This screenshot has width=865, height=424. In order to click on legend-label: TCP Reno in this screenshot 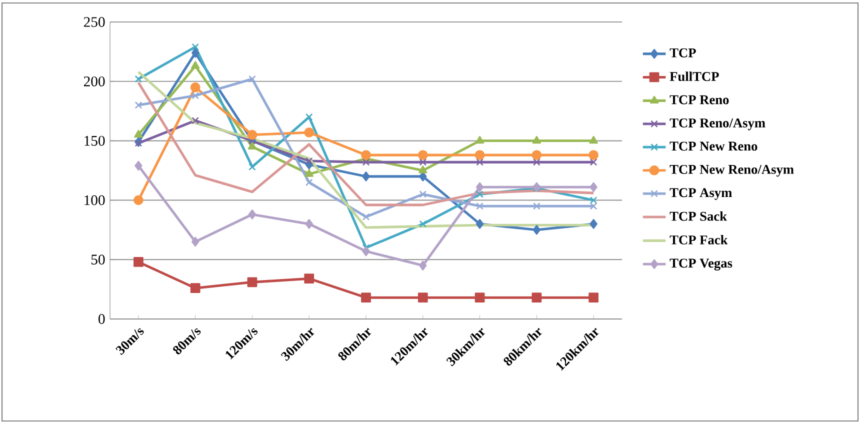, I will do `click(699, 99)`.